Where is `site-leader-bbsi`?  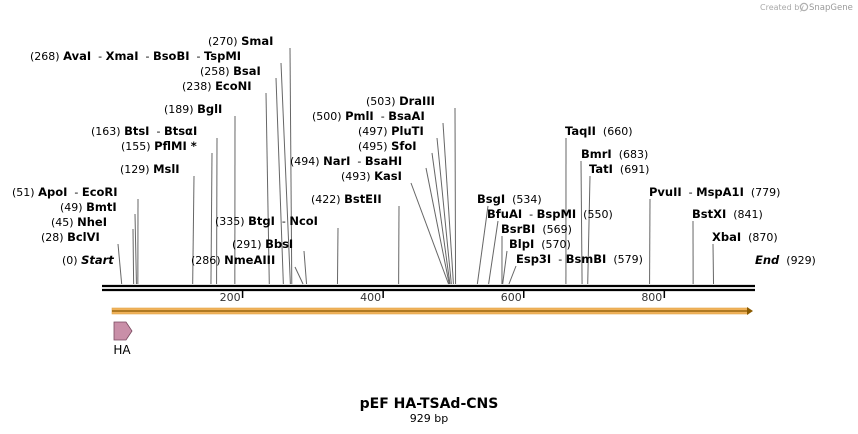 site-leader-bbsi is located at coordinates (305, 267).